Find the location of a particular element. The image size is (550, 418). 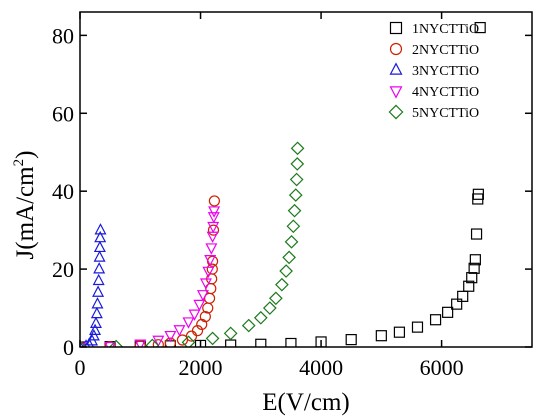

legend: 1NYCTTiO 2NYCTTiO 3NYCTTiO 4NYCTTiO 5NYCTTiO is located at coordinates (433, 71).